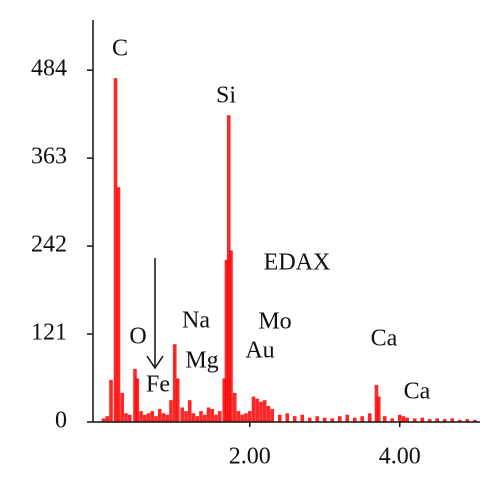  What do you see at coordinates (137, 337) in the screenshot?
I see `annotation: O` at bounding box center [137, 337].